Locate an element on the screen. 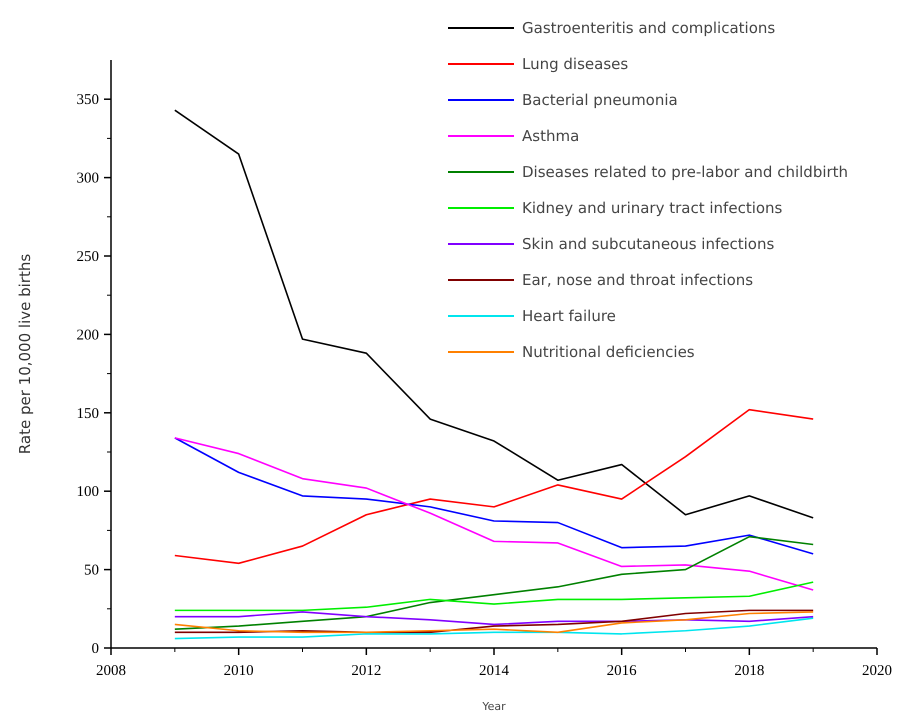 Image resolution: width=909 pixels, height=720 pixels. y-tick-label: 50 is located at coordinates (91, 570).